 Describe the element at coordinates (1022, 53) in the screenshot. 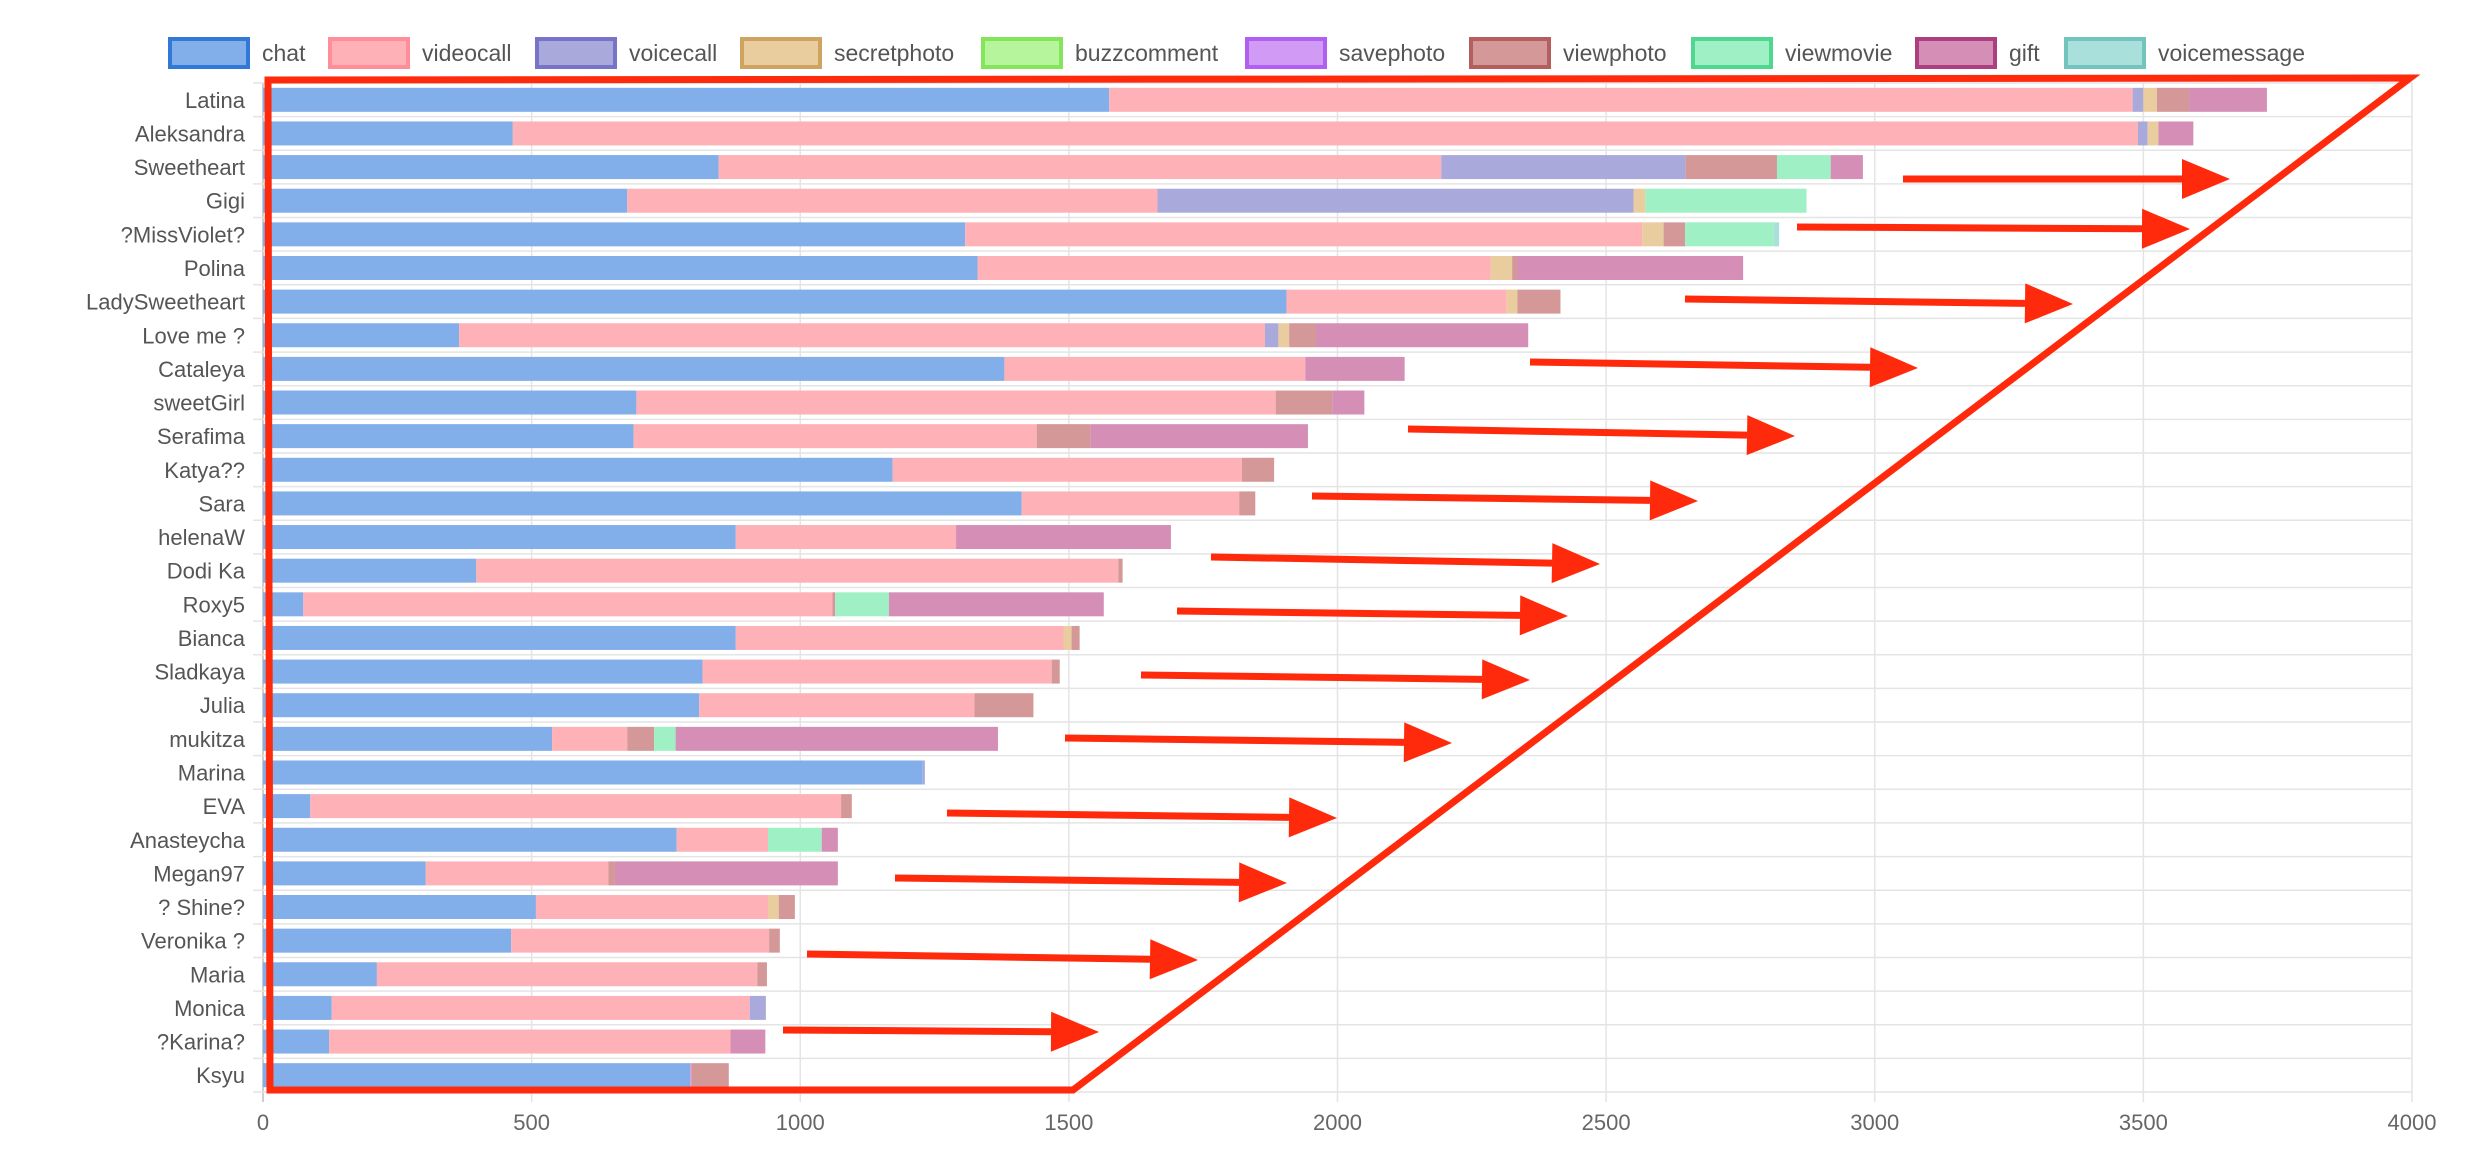

I see `legend-swatch-buzzcomment` at that location.